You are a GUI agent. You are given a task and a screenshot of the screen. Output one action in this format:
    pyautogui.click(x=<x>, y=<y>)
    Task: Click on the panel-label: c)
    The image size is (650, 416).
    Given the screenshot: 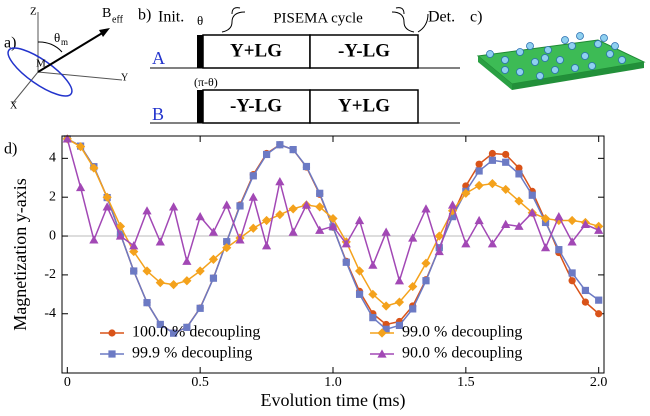 What is the action you would take?
    pyautogui.click(x=476, y=17)
    